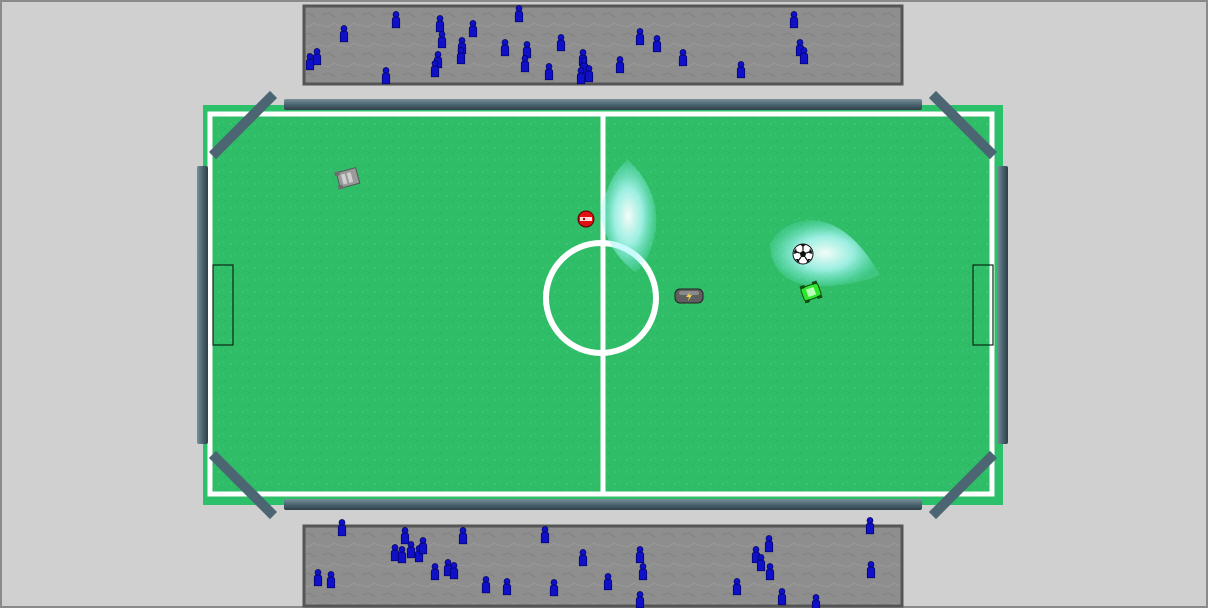 The width and height of the screenshot is (1208, 608). What do you see at coordinates (983, 305) in the screenshot?
I see `right-goal-box` at bounding box center [983, 305].